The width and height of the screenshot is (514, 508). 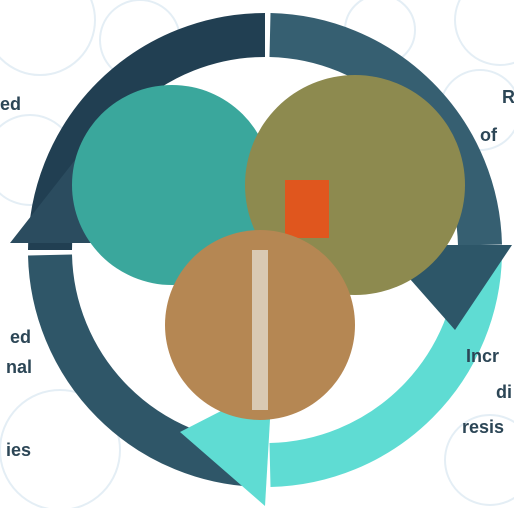 I want to click on label: nal, so click(x=19, y=367).